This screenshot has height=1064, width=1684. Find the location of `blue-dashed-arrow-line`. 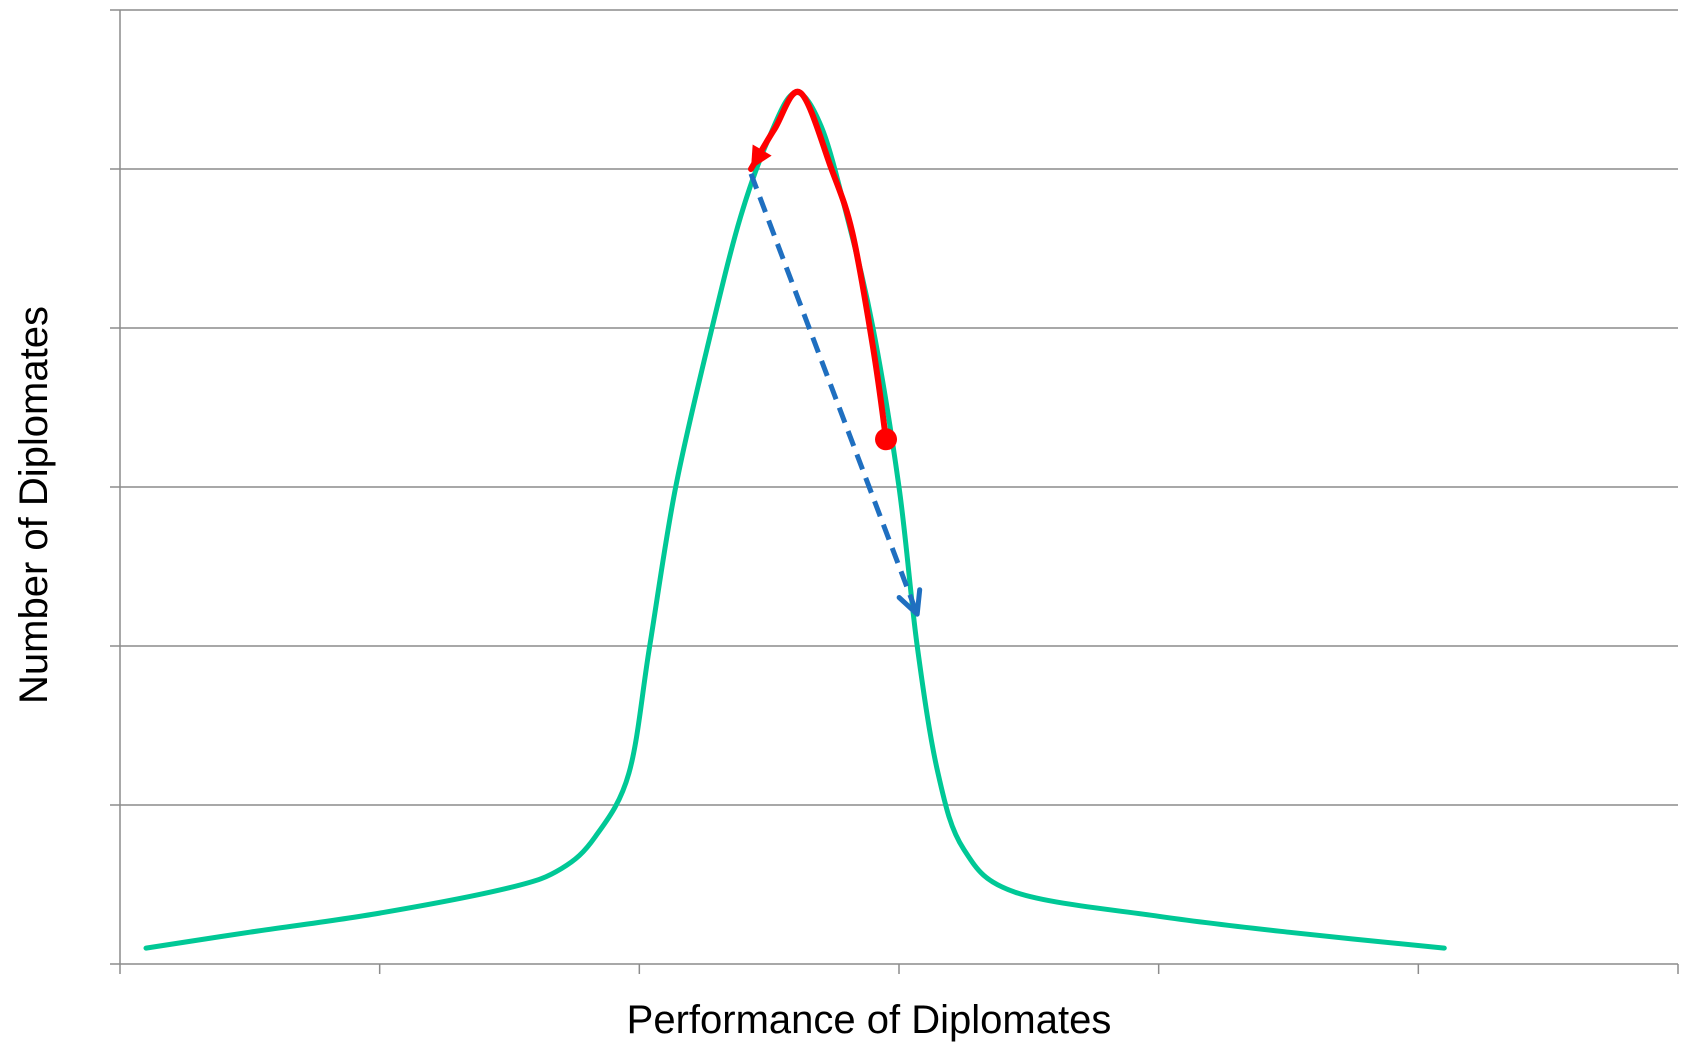

blue-dashed-arrow-line is located at coordinates (834, 394).